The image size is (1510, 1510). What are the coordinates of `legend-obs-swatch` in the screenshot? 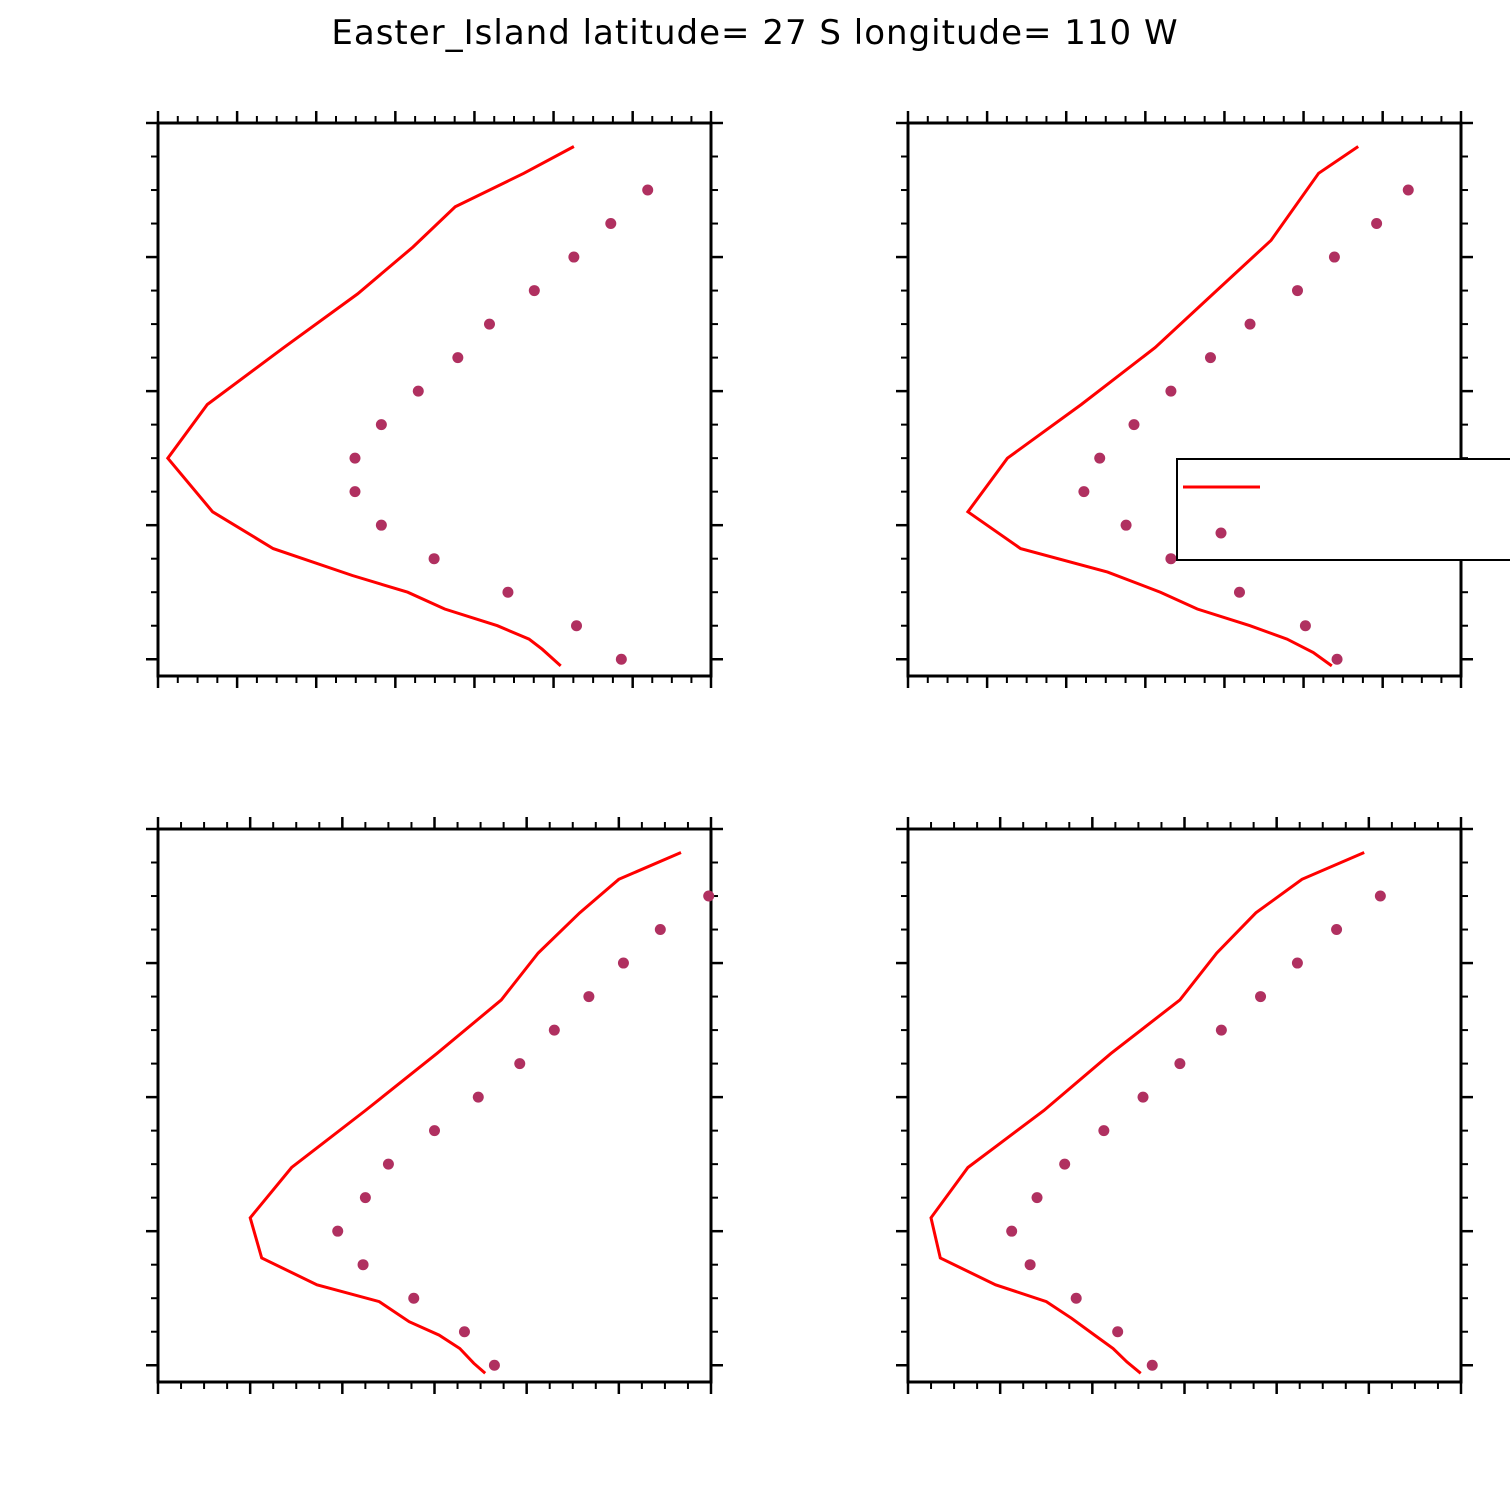 It's located at (1221, 533).